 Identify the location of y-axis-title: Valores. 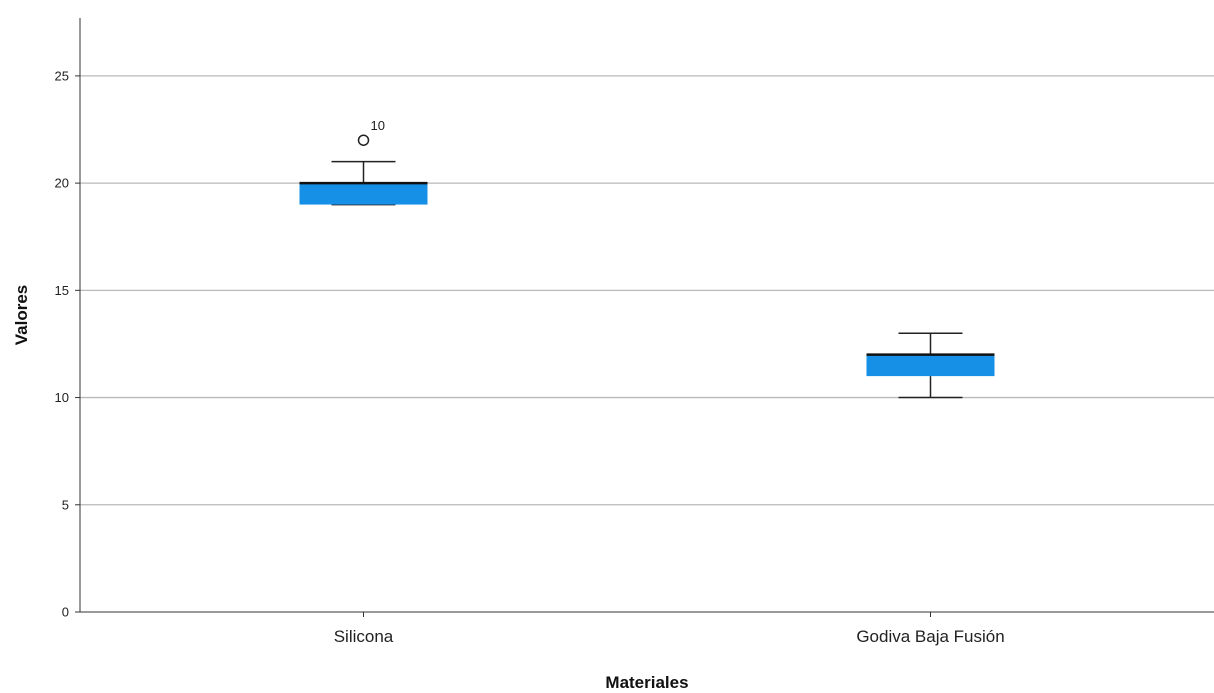
(21, 315).